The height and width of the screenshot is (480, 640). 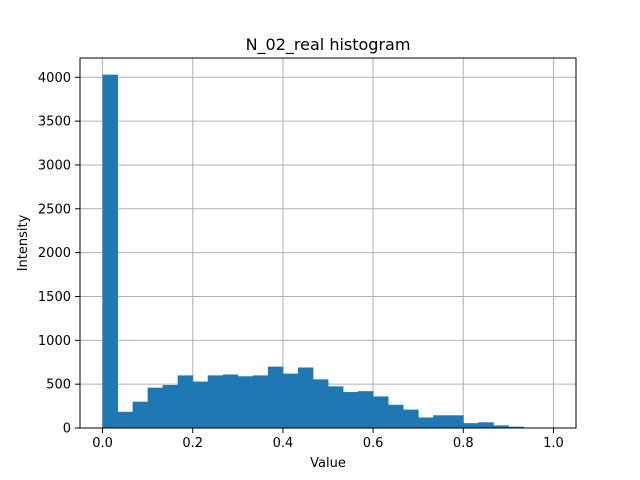 I want to click on y-tick-label: 2500, so click(x=54, y=209).